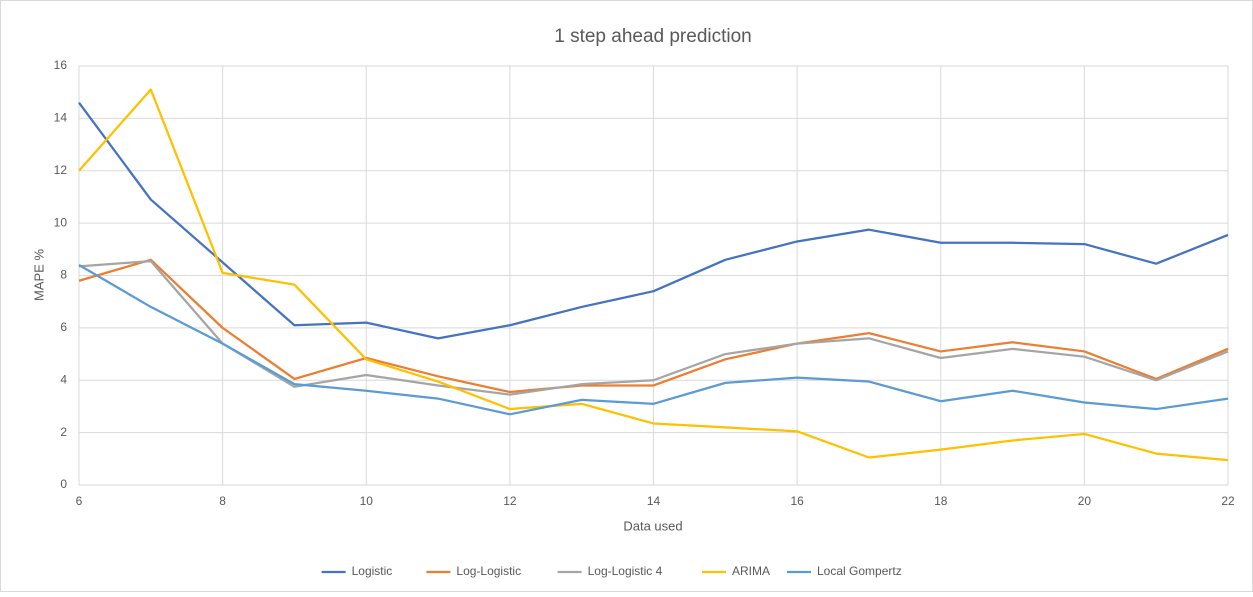  Describe the element at coordinates (797, 501) in the screenshot. I see `x-tick-label: 16` at that location.